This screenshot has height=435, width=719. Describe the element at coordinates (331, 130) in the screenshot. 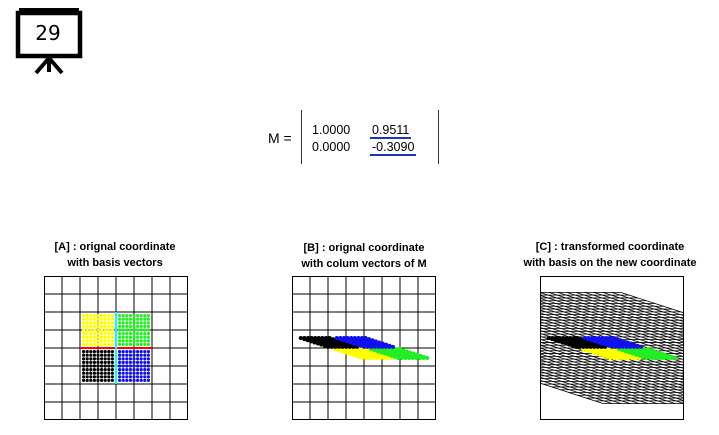

I see `matrix-cell-r1c1: 1.0000` at that location.